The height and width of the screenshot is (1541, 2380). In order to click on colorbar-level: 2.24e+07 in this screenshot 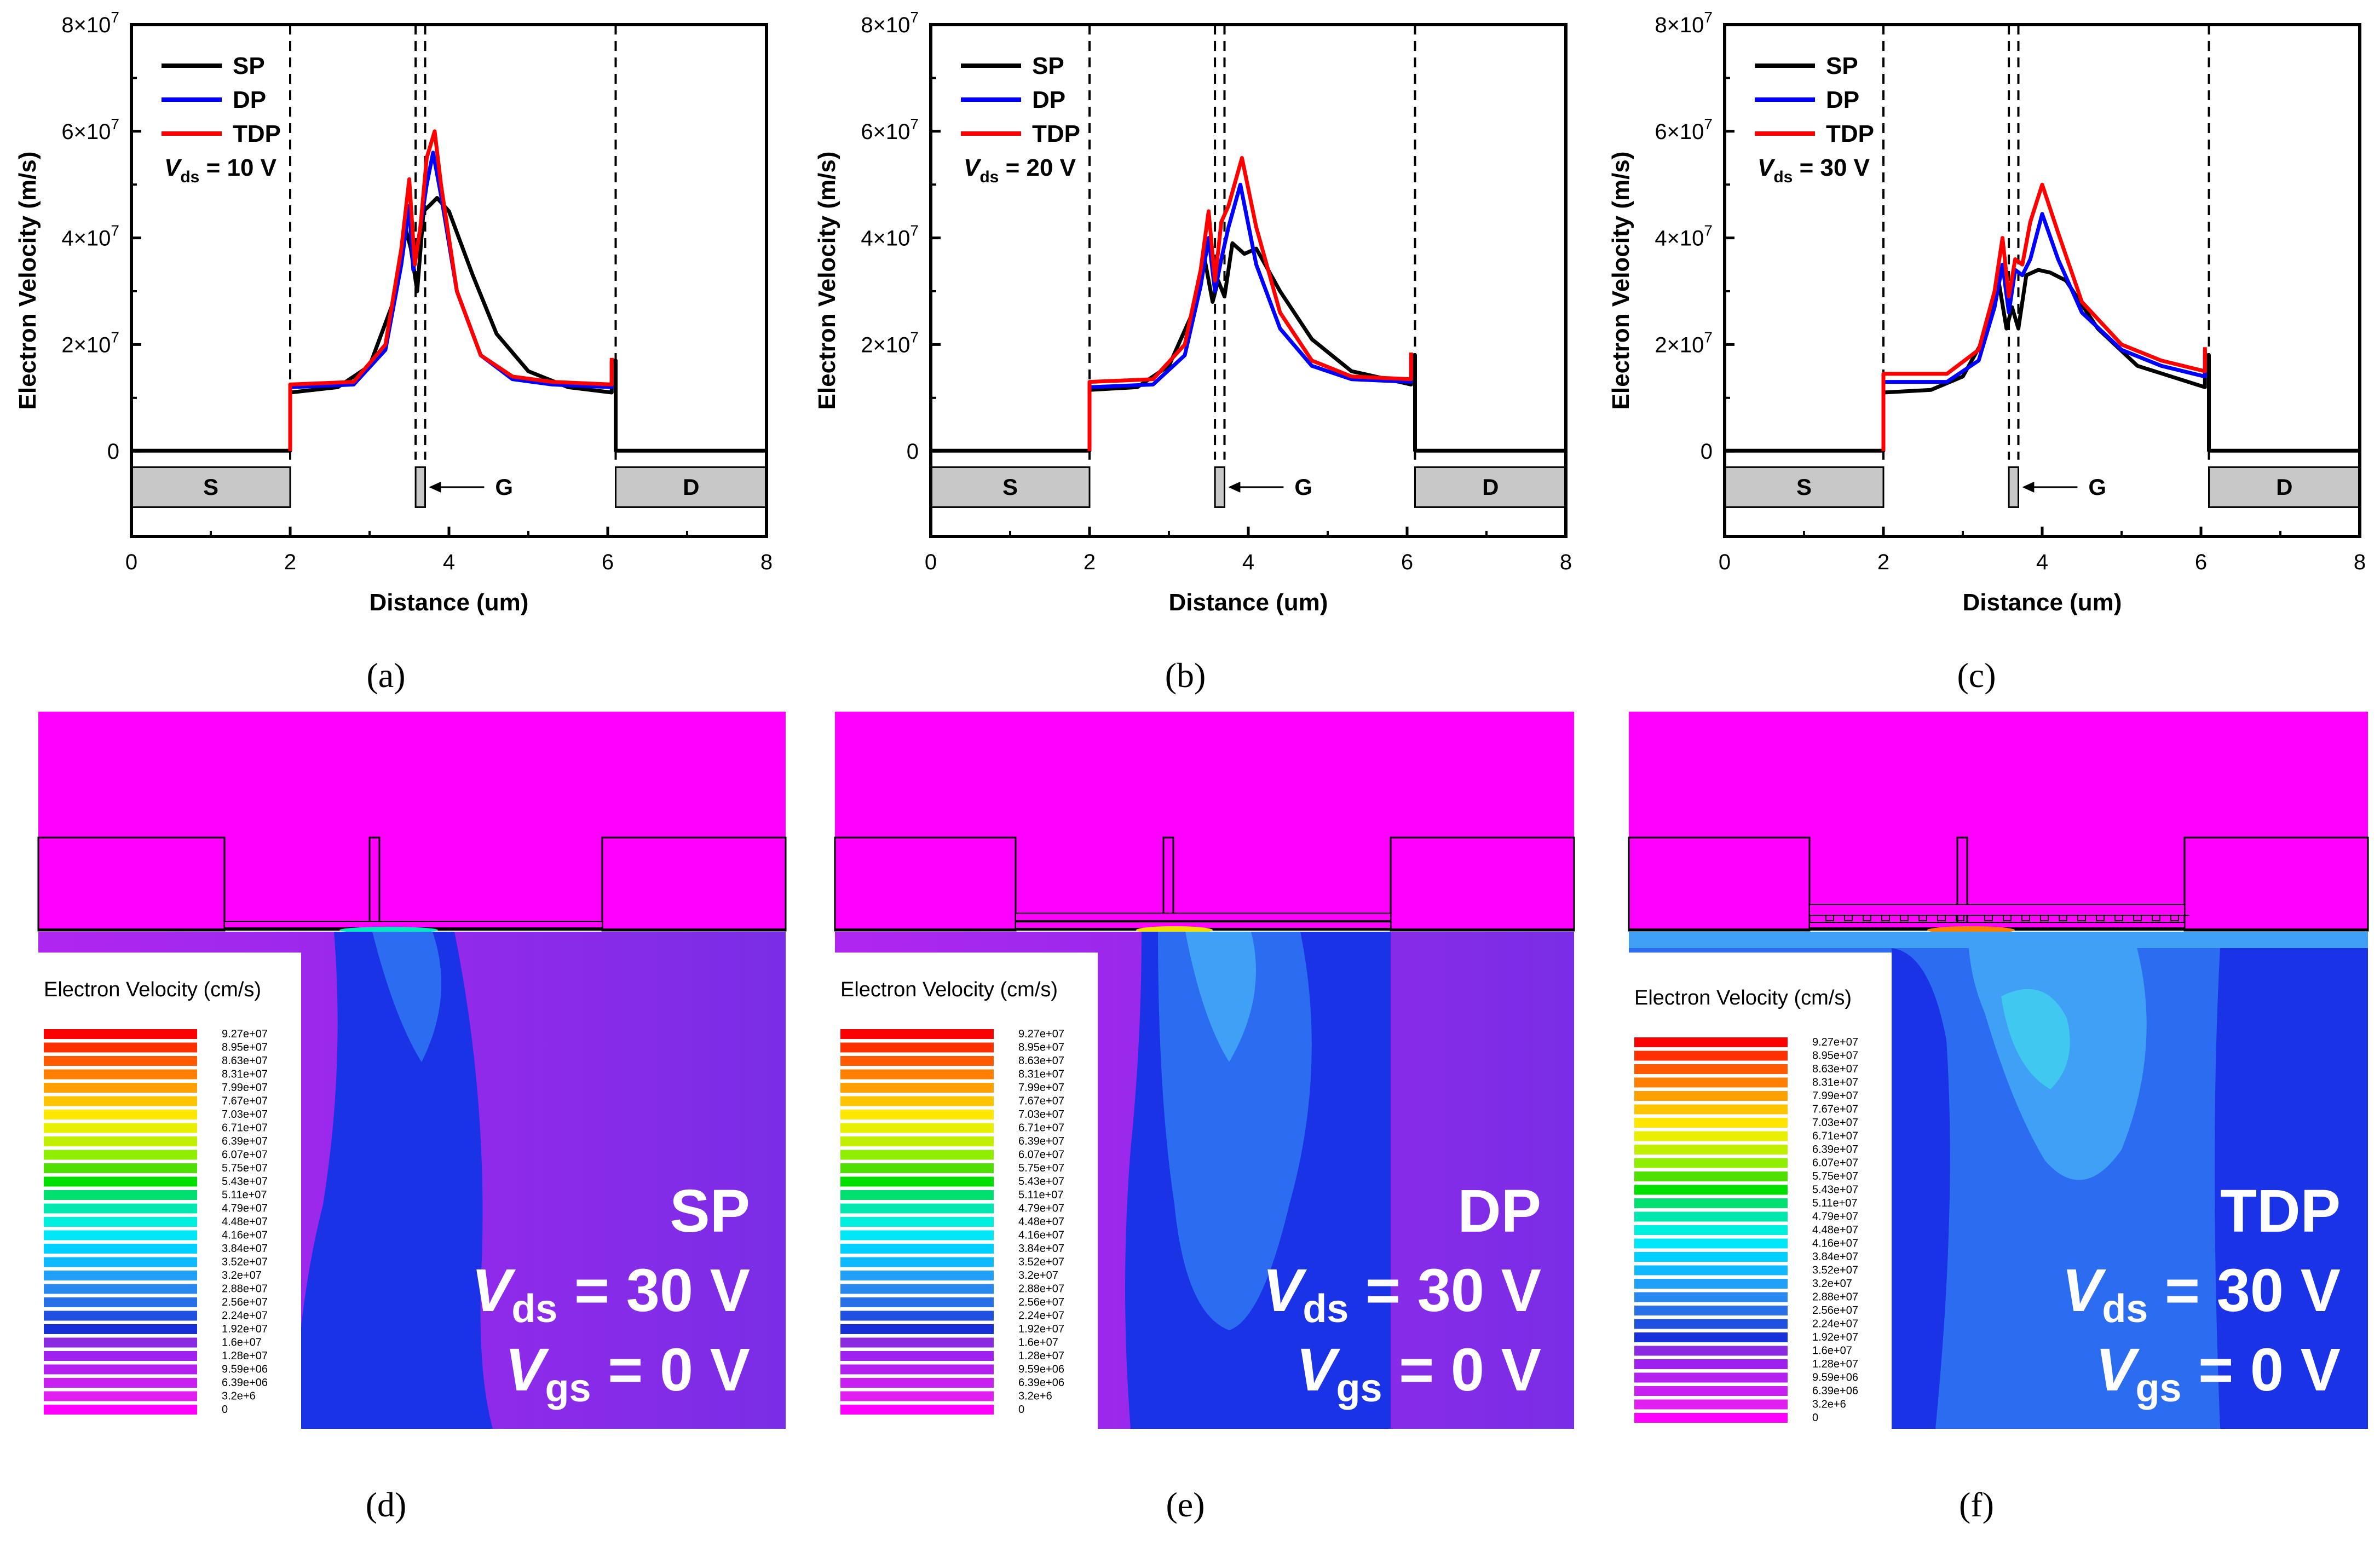, I will do `click(1041, 1316)`.